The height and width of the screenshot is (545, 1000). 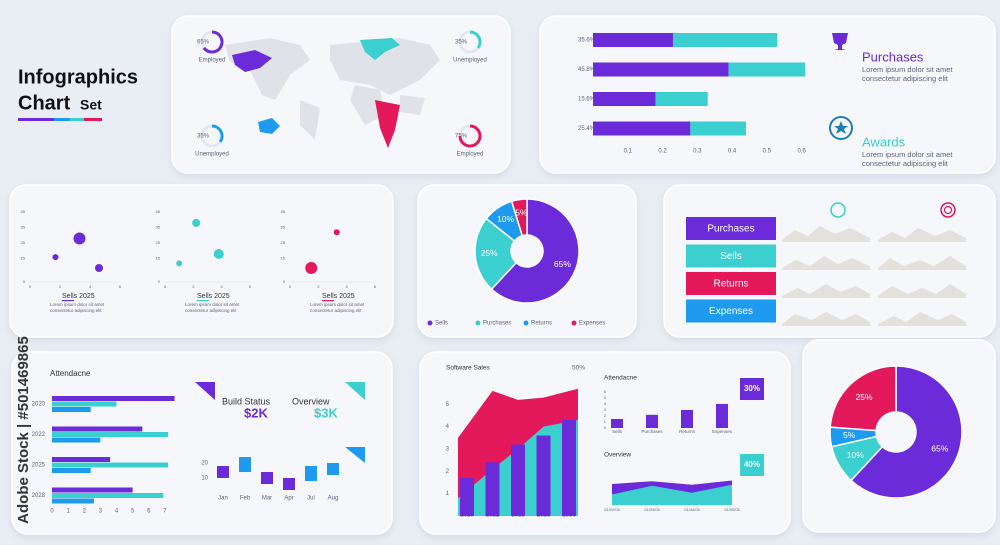 What do you see at coordinates (767, 152) in the screenshot?
I see `x-tick-label: 0.5` at bounding box center [767, 152].